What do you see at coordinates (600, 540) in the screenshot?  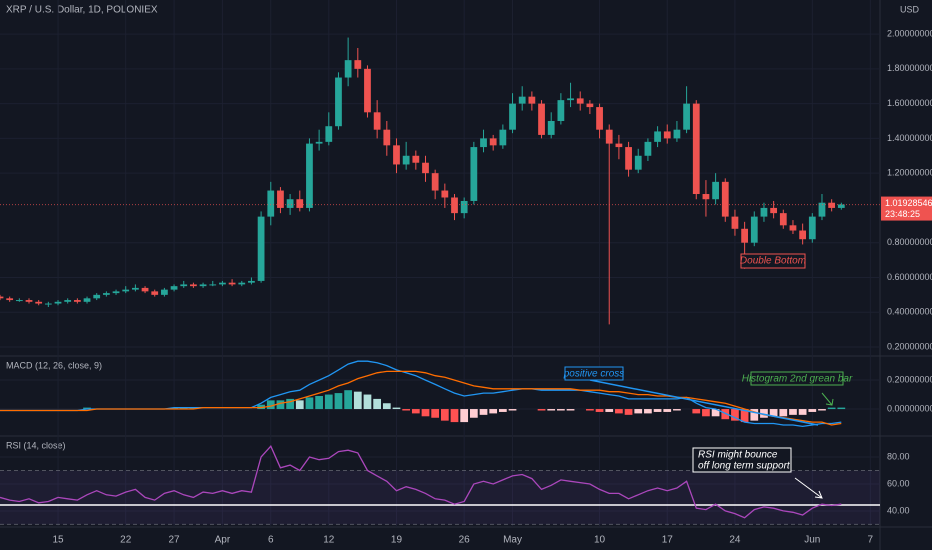 I see `x-tick-label: 10` at bounding box center [600, 540].